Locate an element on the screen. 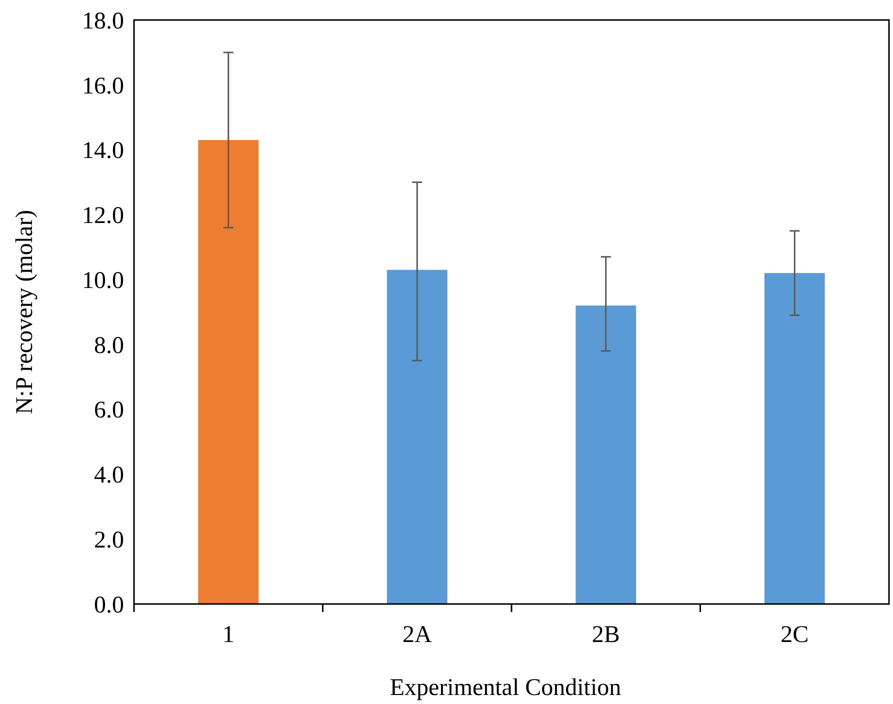 The height and width of the screenshot is (704, 893). y-tick-label: 14.0 is located at coordinates (103, 151).